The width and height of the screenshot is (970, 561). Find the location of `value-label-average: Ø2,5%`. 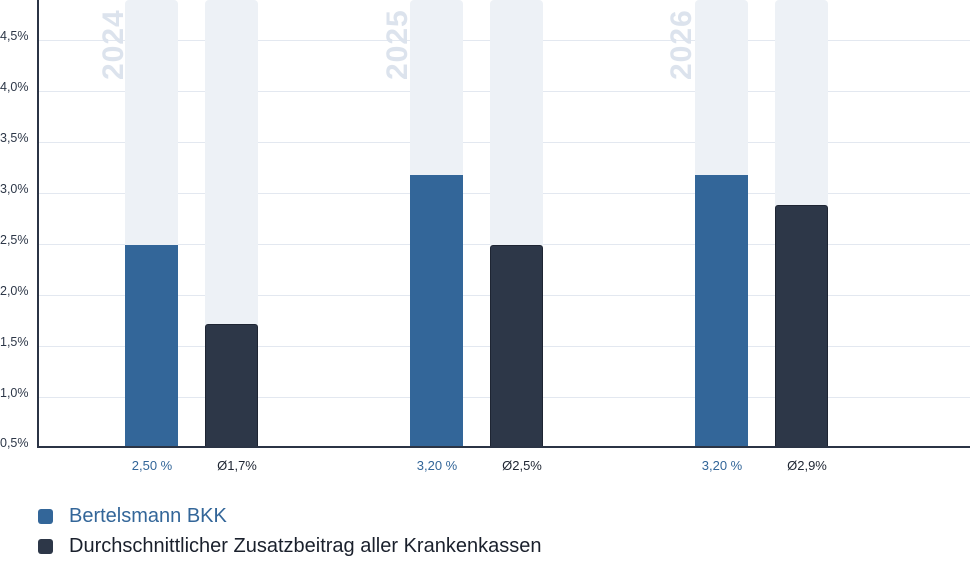

value-label-average: Ø2,5% is located at coordinates (522, 465).